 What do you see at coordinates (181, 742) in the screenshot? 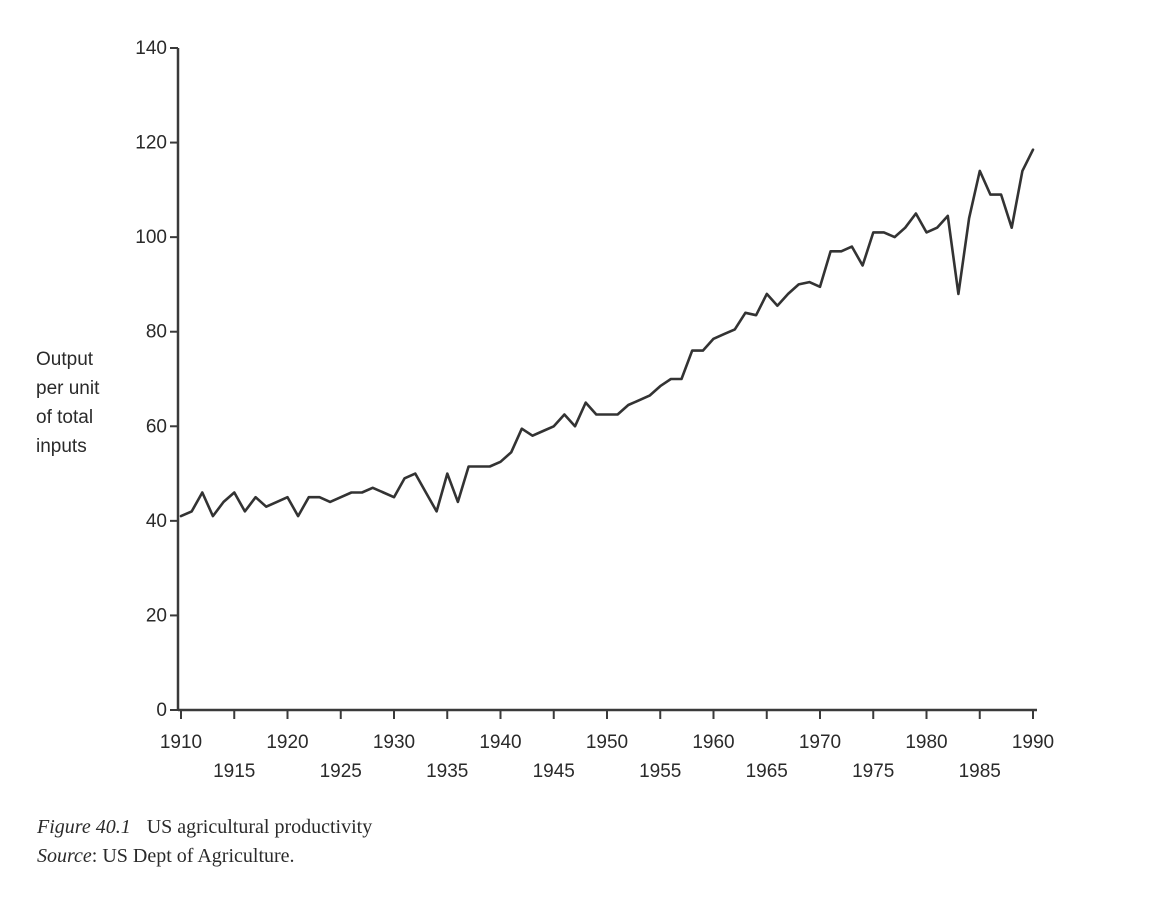
I see `x-tick-label: 1910` at bounding box center [181, 742].